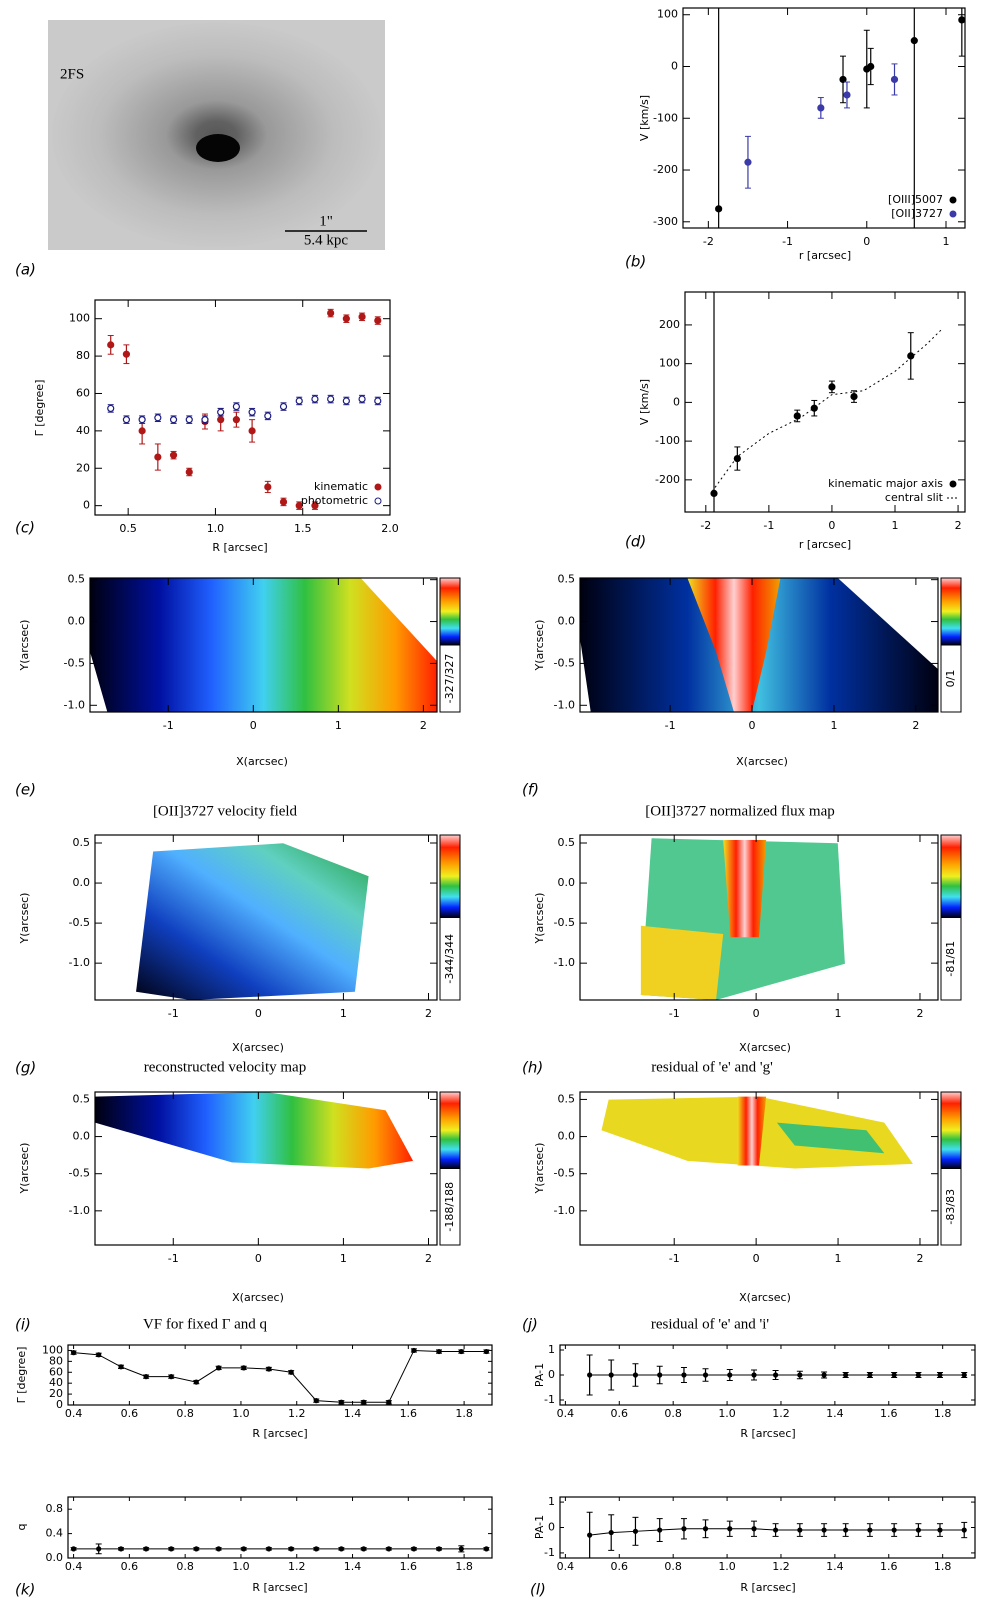 This screenshot has height=1598, width=1005. Describe the element at coordinates (549, 1552) in the screenshot. I see `y-tick-label: -1` at that location.